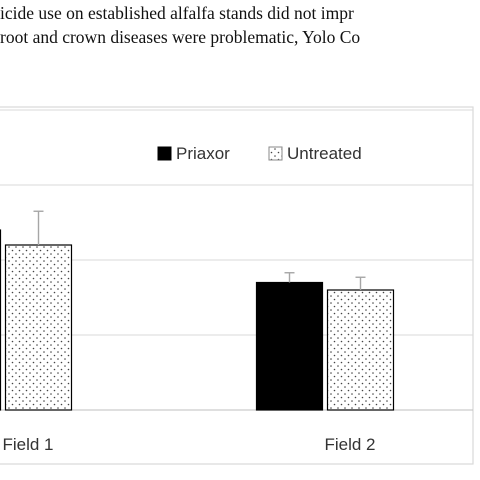 This screenshot has width=480, height=480. I want to click on x-tick-label: Field 1, so click(27, 444).